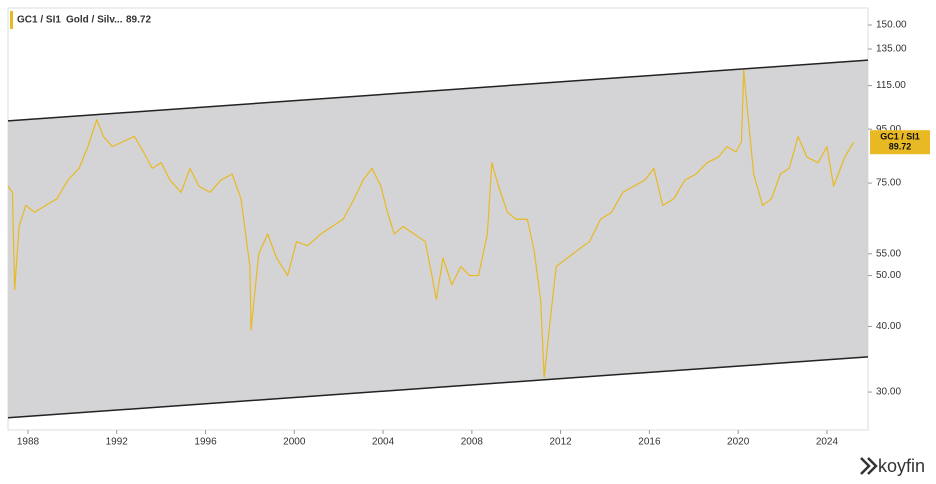  I want to click on y-tick-label: 115.00, so click(891, 85).